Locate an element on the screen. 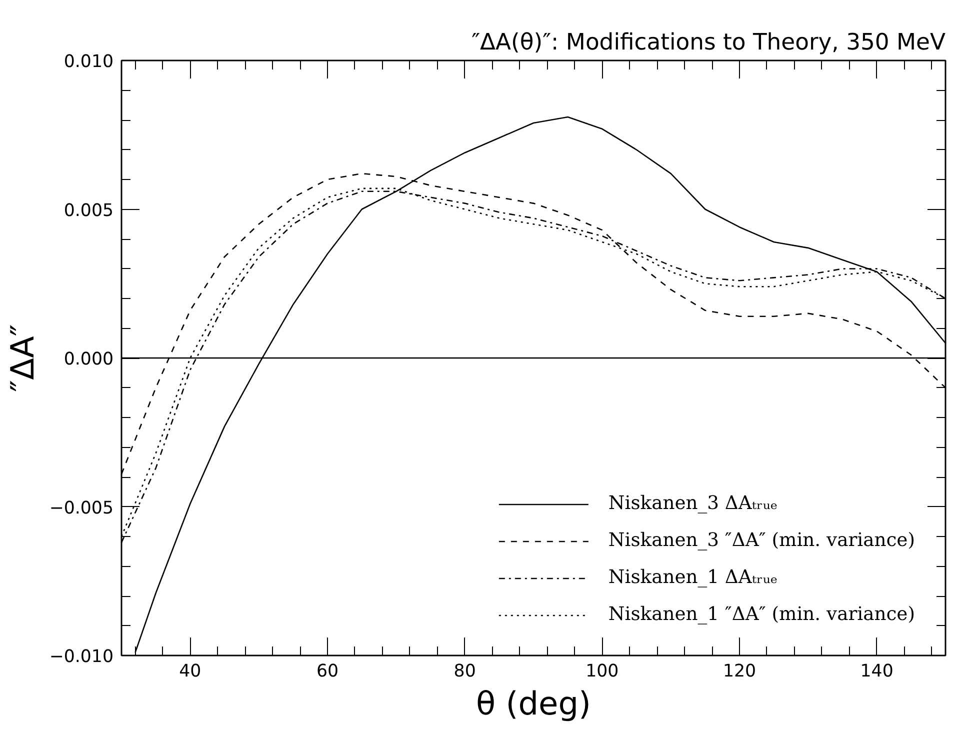 This screenshot has height=756, width=975. y-tick-label: 0.010 is located at coordinates (89, 62).